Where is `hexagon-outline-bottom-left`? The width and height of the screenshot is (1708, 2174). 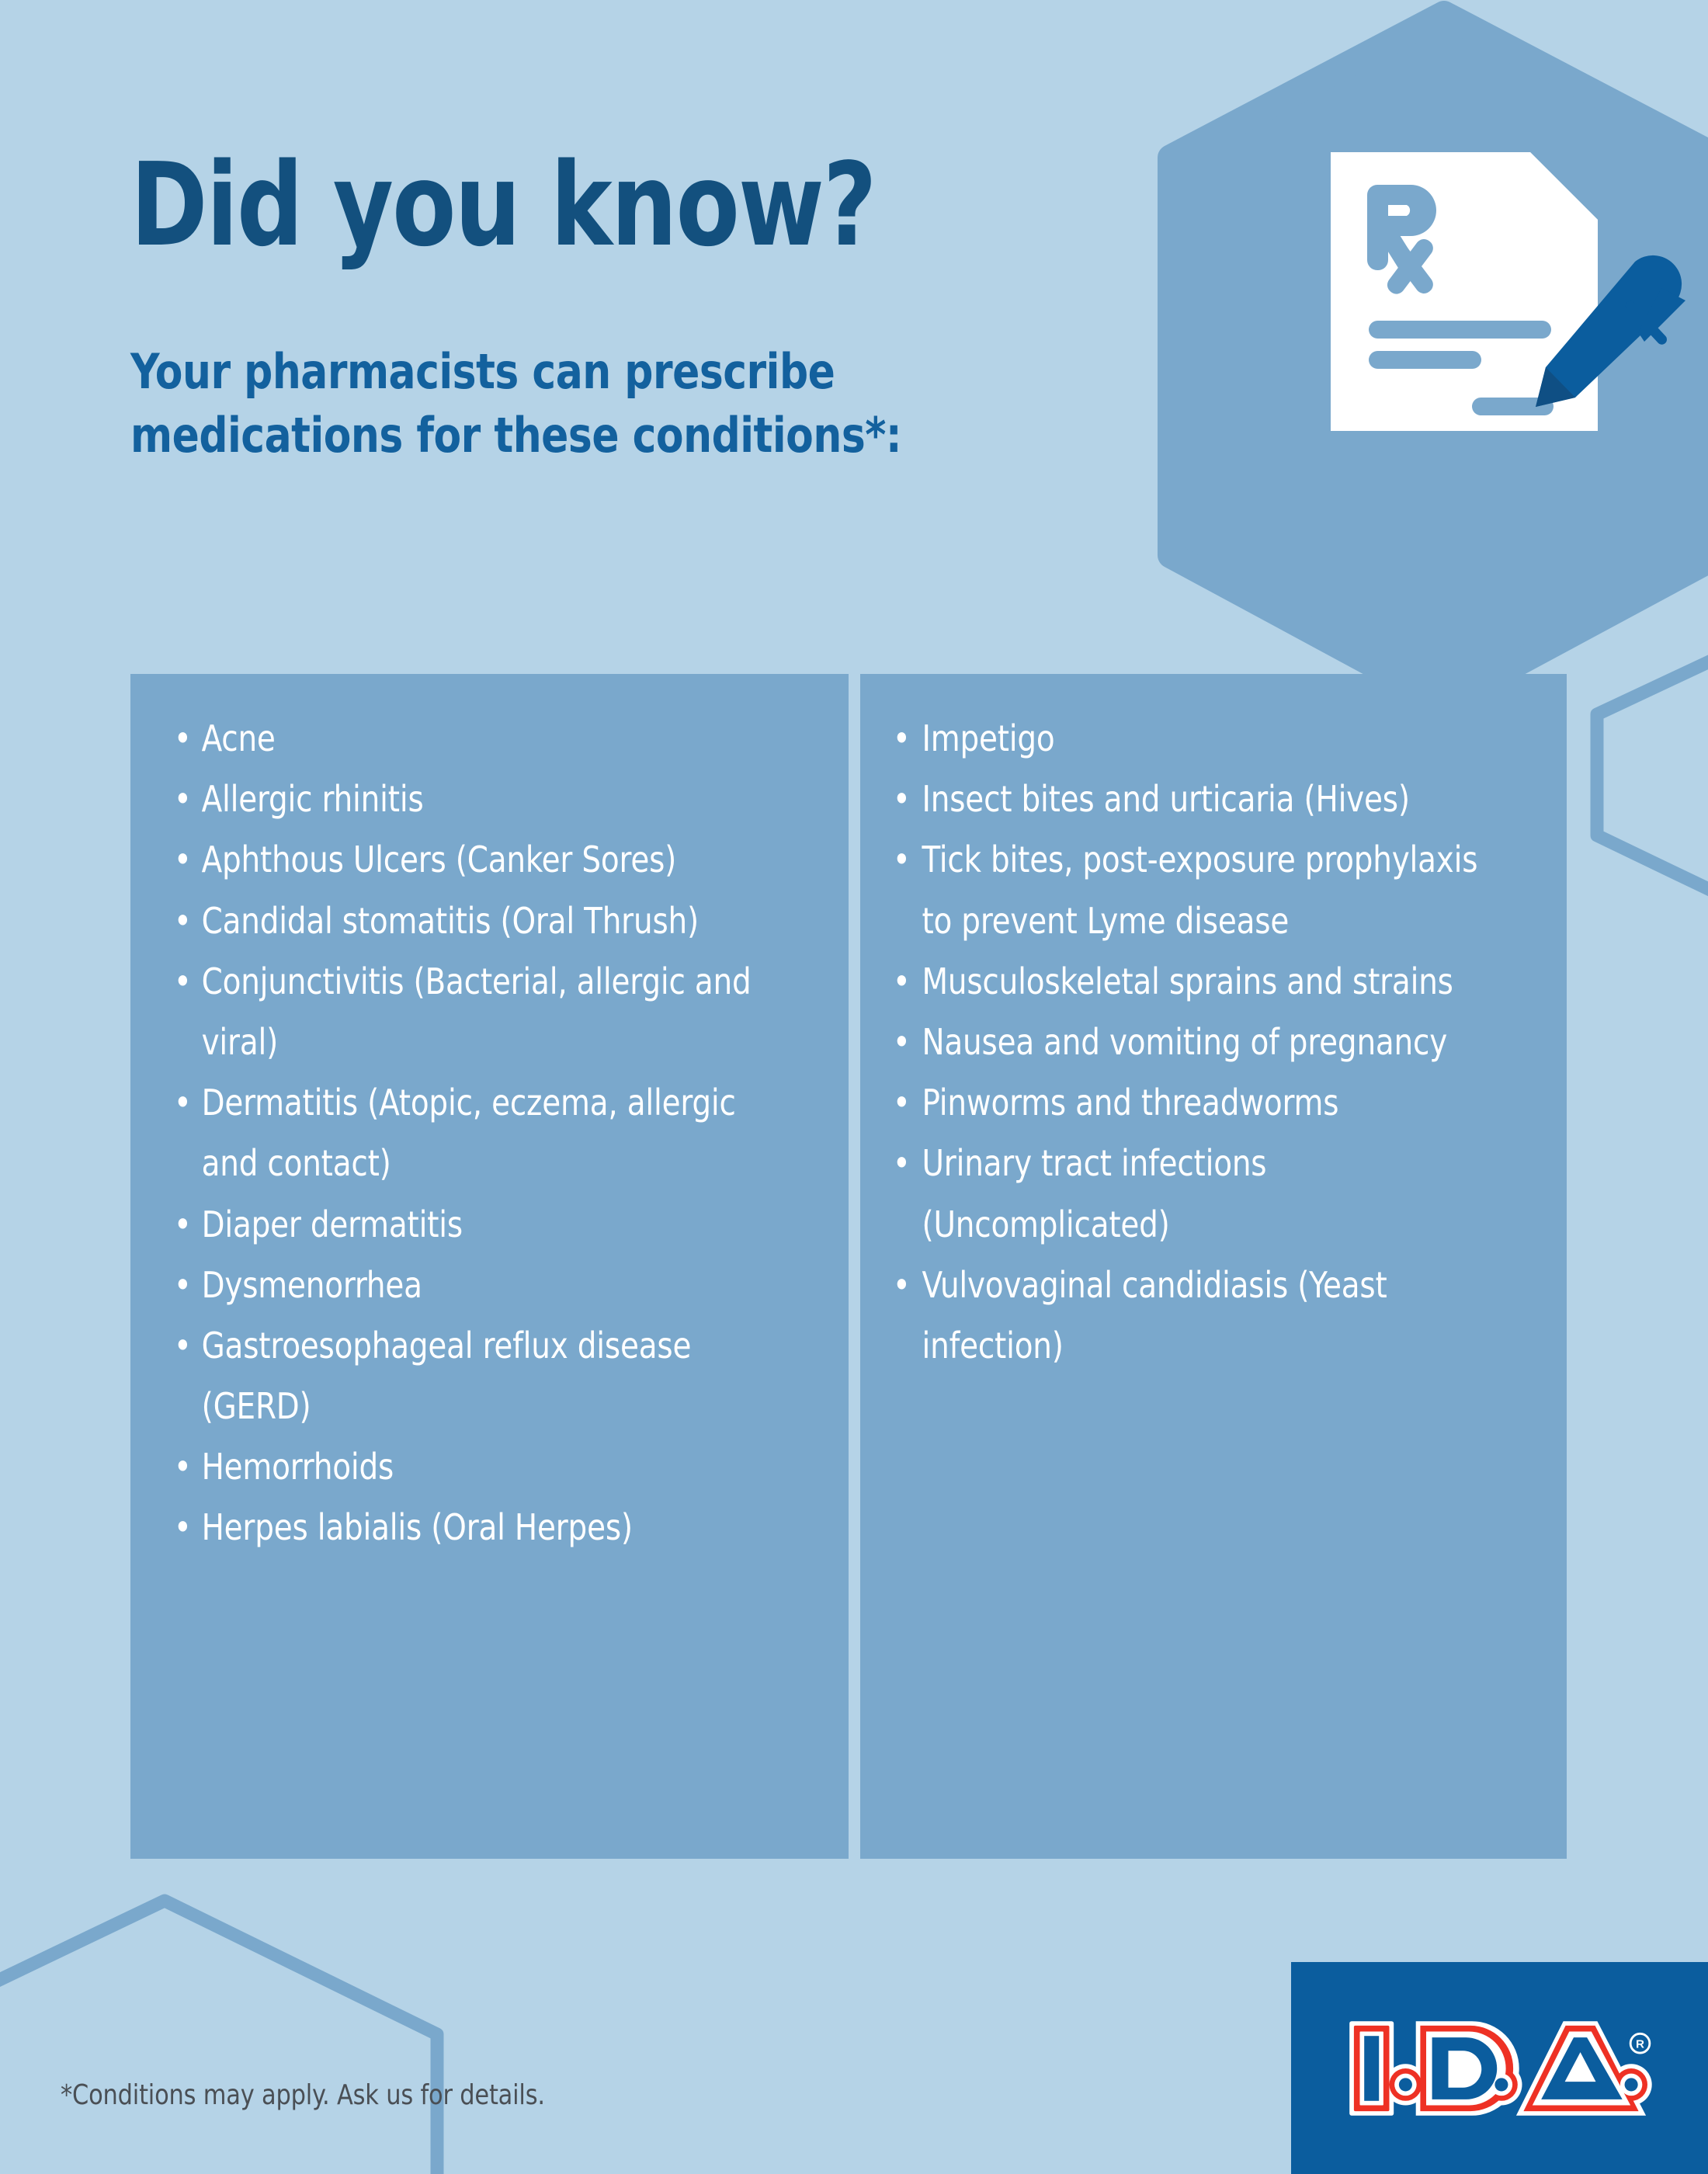 hexagon-outline-bottom-left is located at coordinates (222, 2034).